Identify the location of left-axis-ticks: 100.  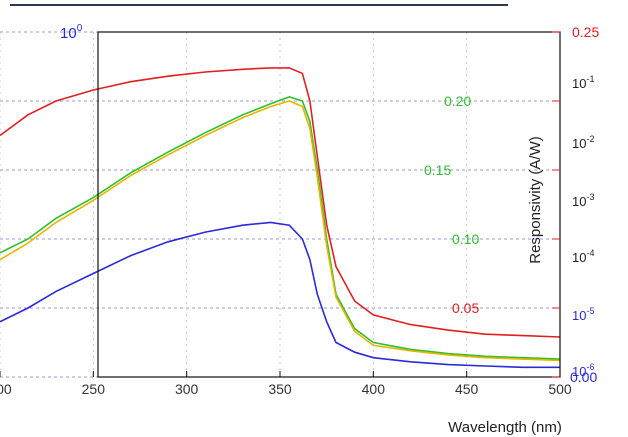
(71, 32).